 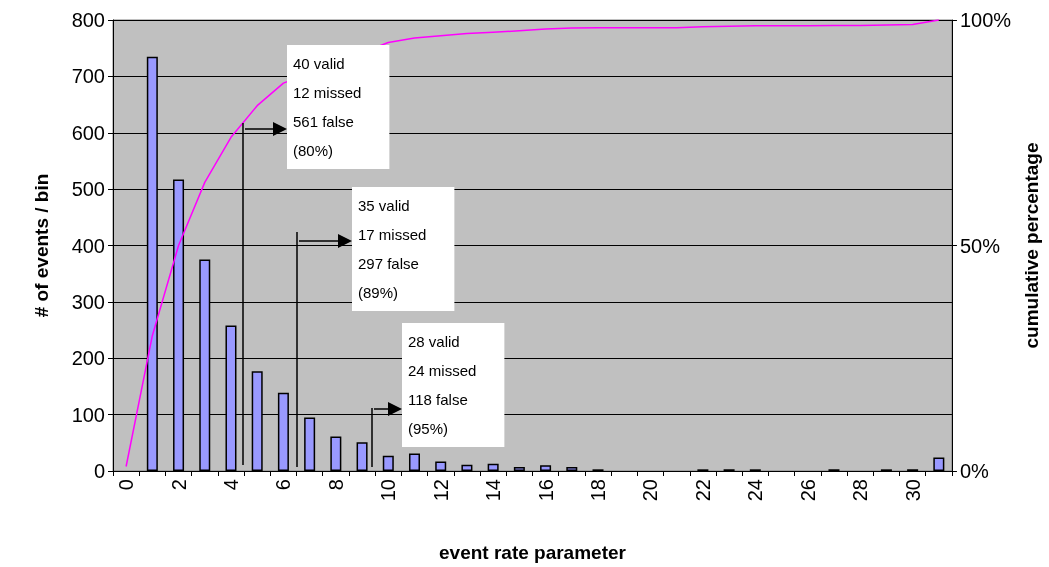 I want to click on y2-tick-label: 50%, so click(x=980, y=245).